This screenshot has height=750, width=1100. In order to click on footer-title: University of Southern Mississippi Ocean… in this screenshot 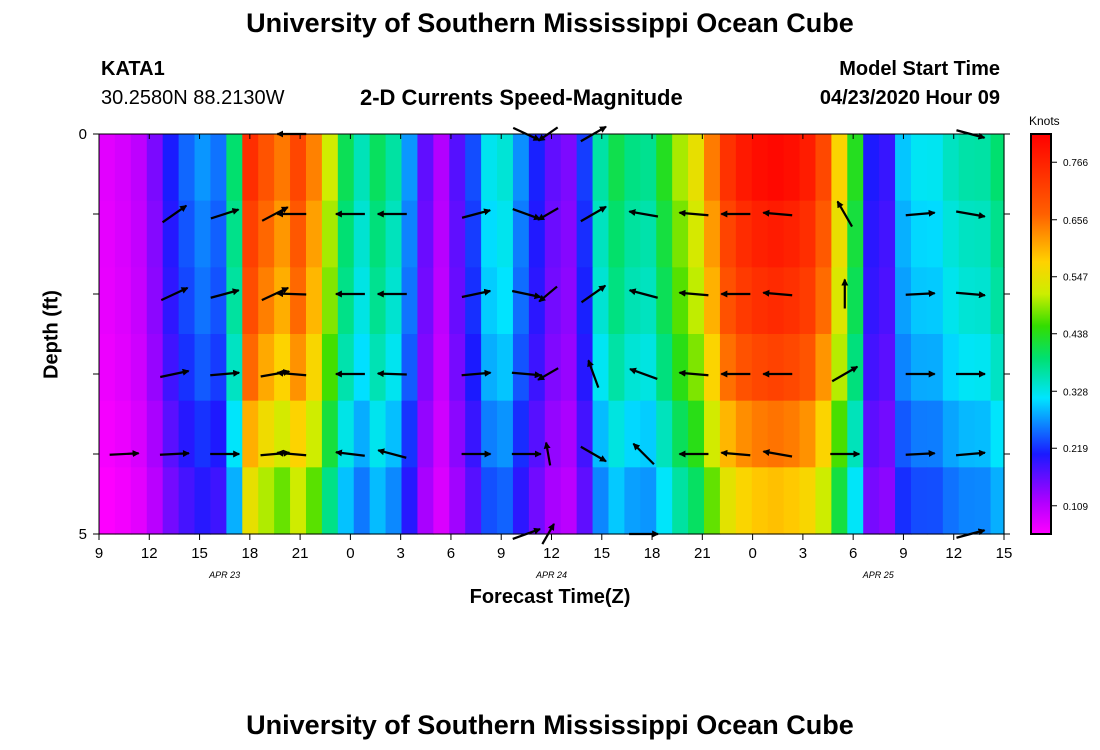, I will do `click(550, 725)`.